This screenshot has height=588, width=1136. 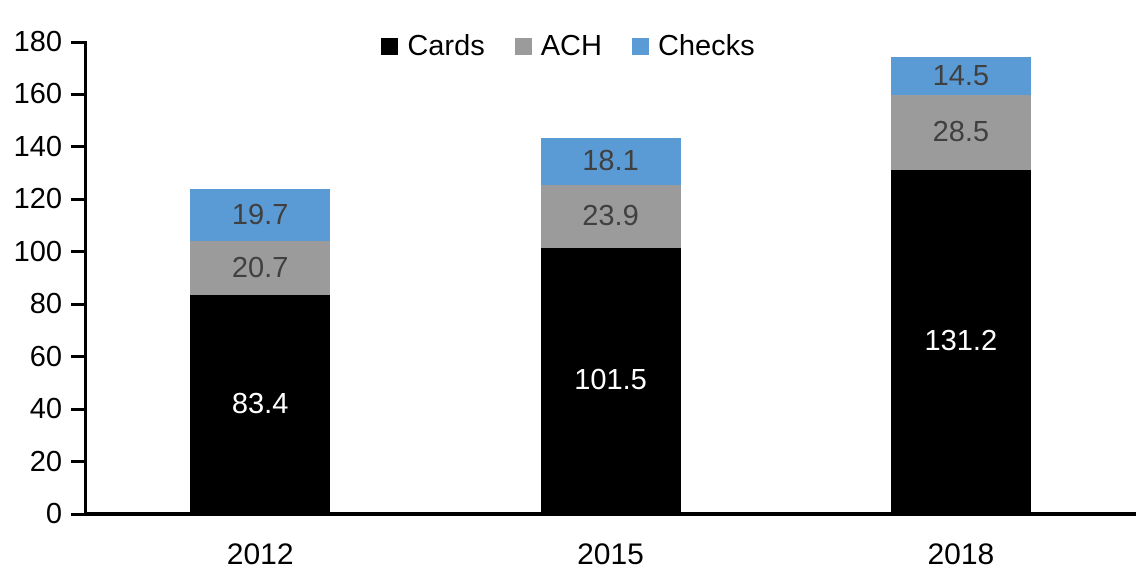 I want to click on y-axis-tick-label: 100, so click(x=37, y=251).